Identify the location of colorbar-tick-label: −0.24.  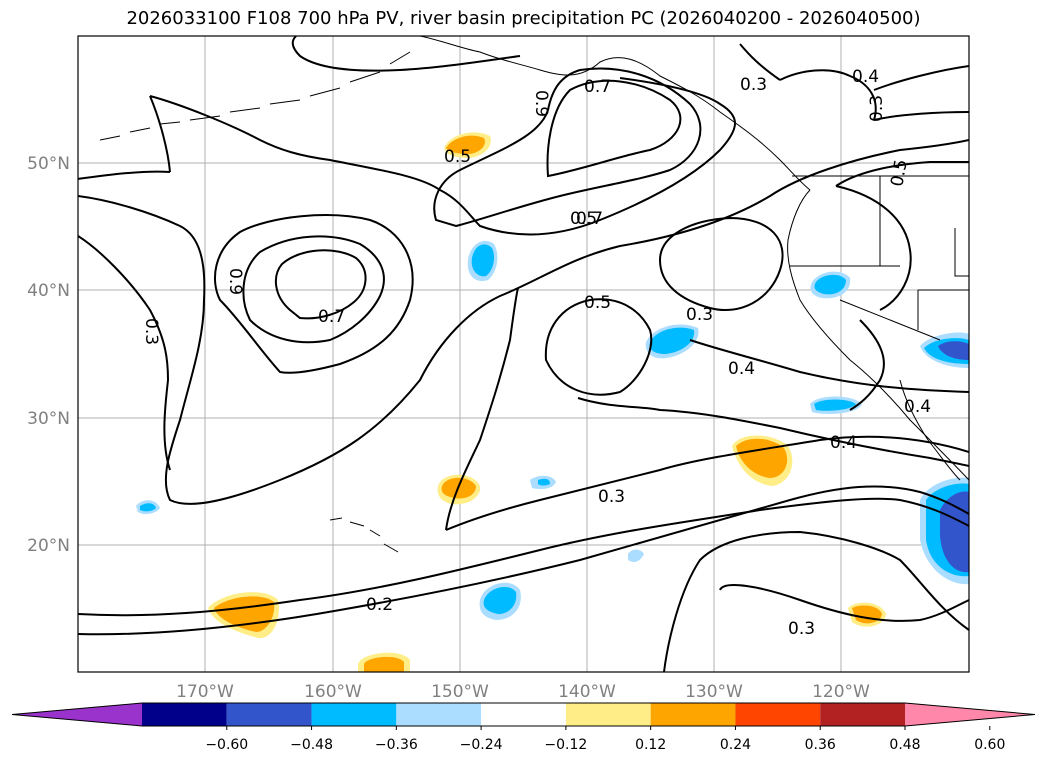
(481, 745).